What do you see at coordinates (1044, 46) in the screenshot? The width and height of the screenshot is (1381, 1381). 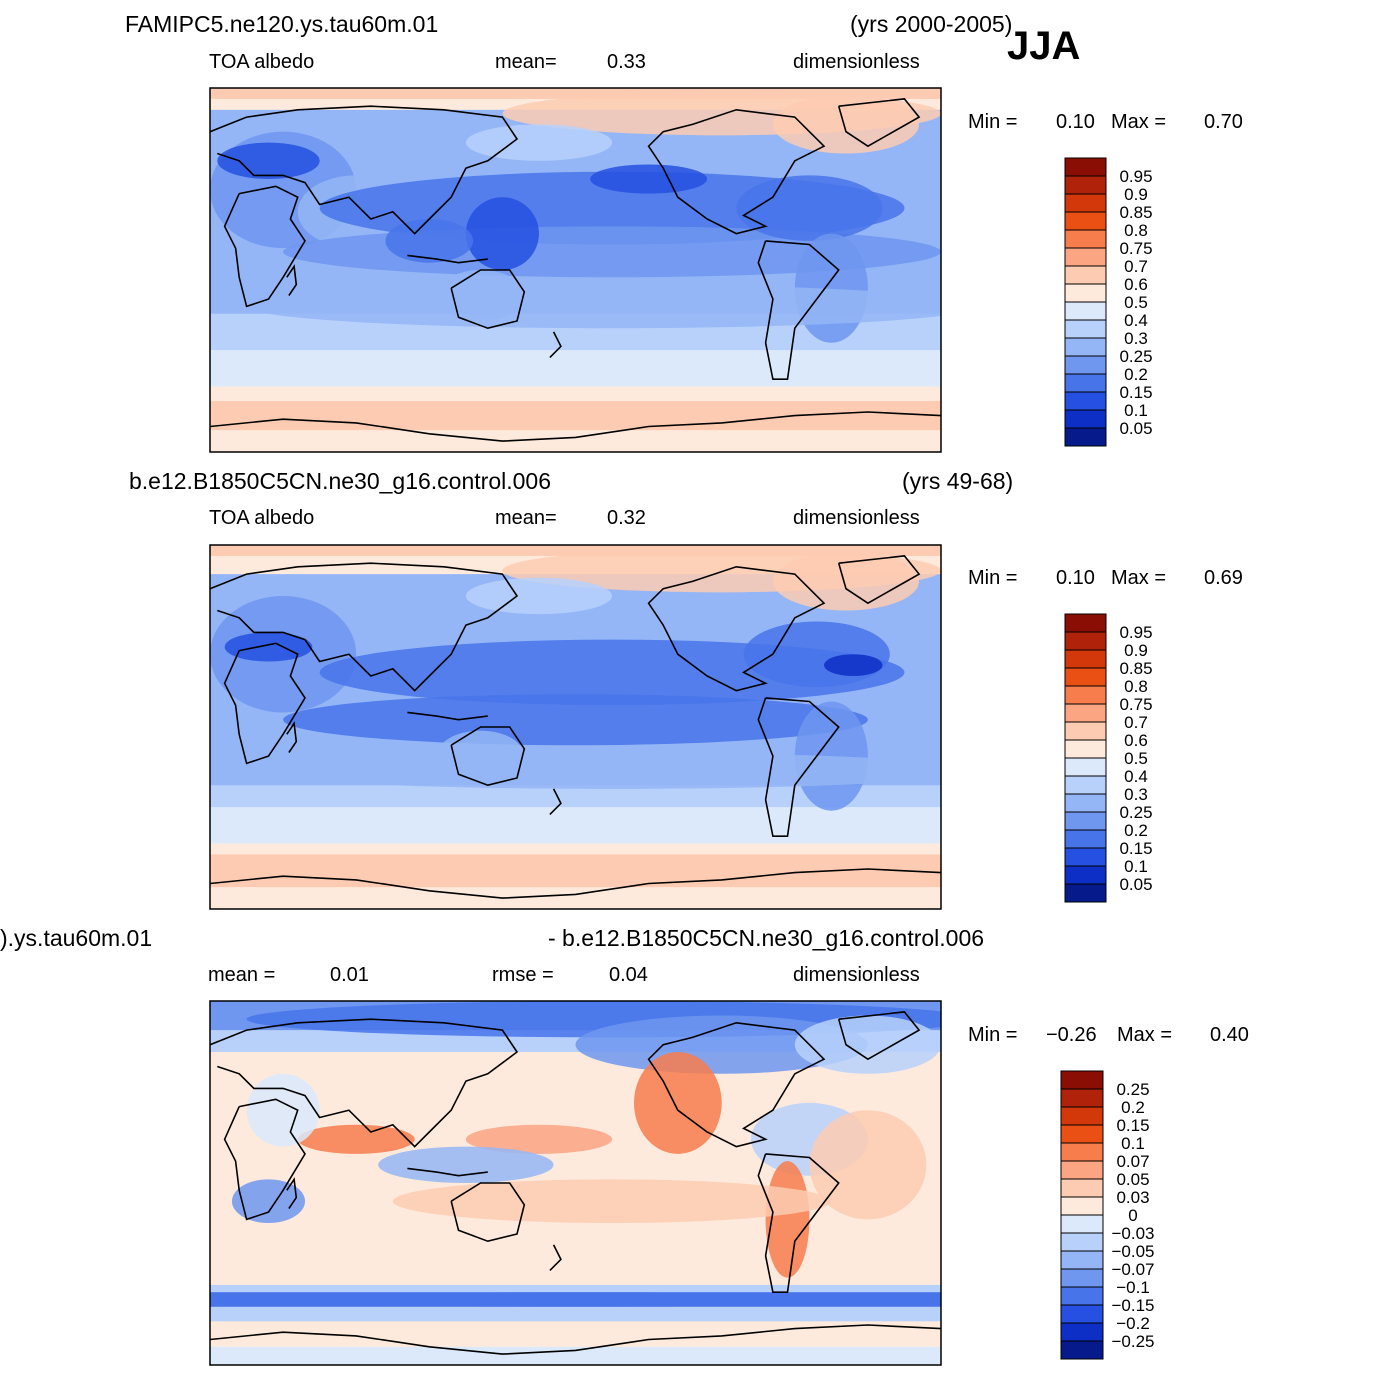 I see `season-label: JJA` at bounding box center [1044, 46].